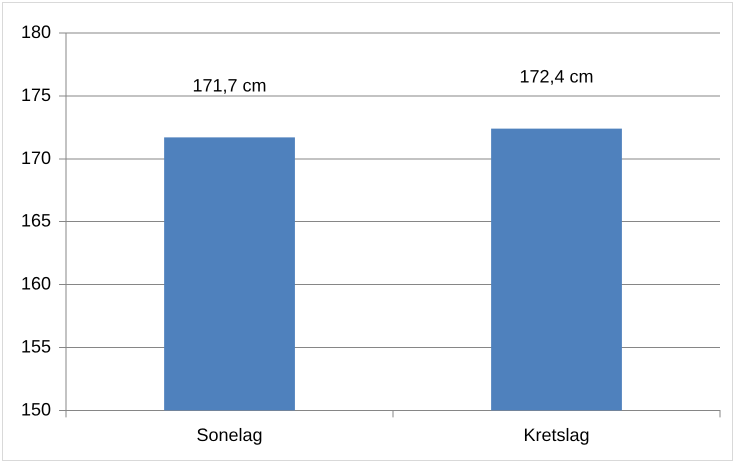  I want to click on y-tick-label: 170, so click(36, 158).